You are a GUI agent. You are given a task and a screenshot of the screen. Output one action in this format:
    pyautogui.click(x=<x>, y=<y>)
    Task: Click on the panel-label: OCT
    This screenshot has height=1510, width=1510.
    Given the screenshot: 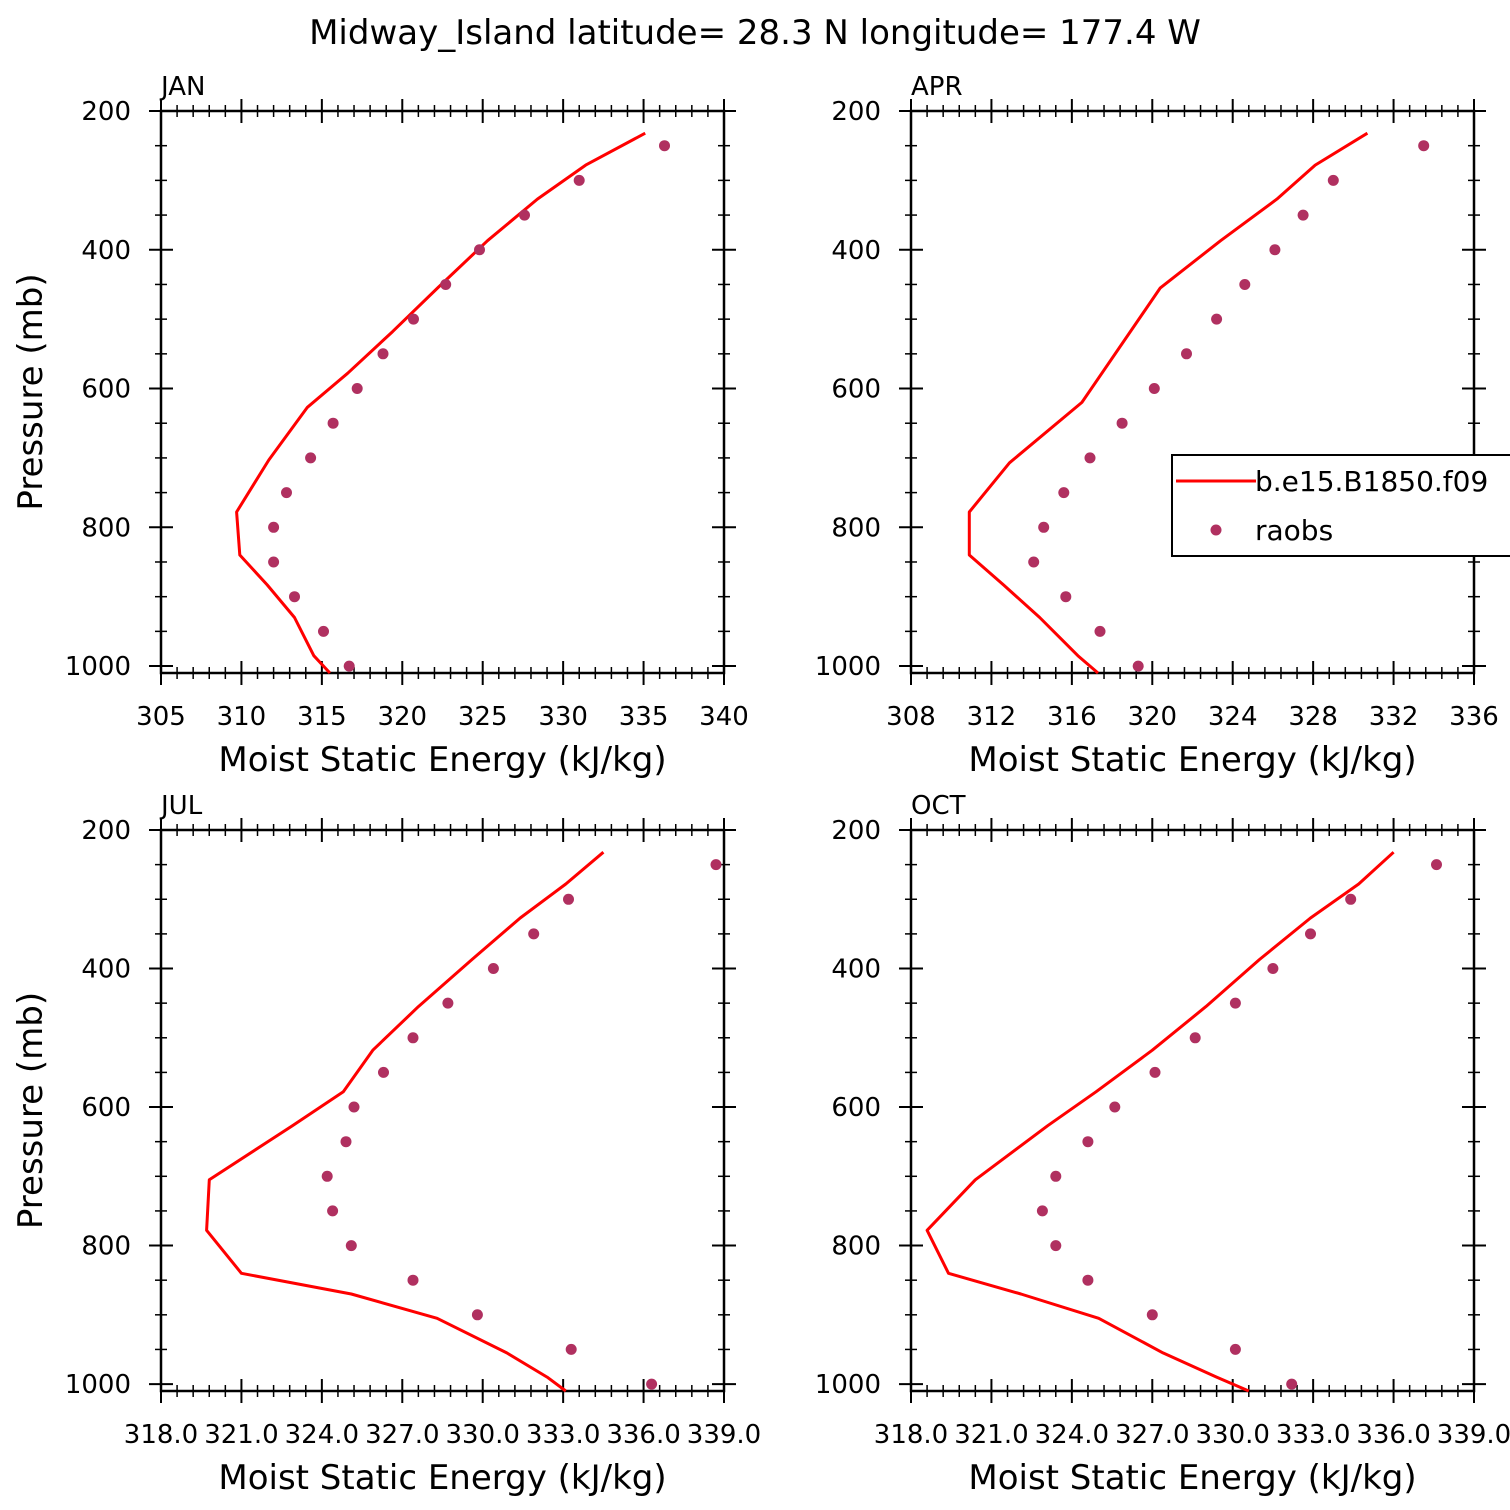 What is the action you would take?
    pyautogui.click(x=938, y=806)
    